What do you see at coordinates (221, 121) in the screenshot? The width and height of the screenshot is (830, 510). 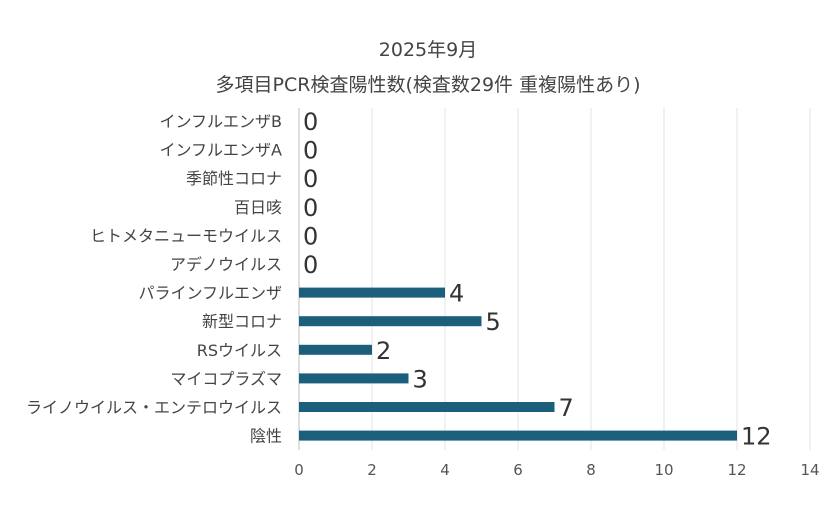 I see `category-label: インフルエンザB` at bounding box center [221, 121].